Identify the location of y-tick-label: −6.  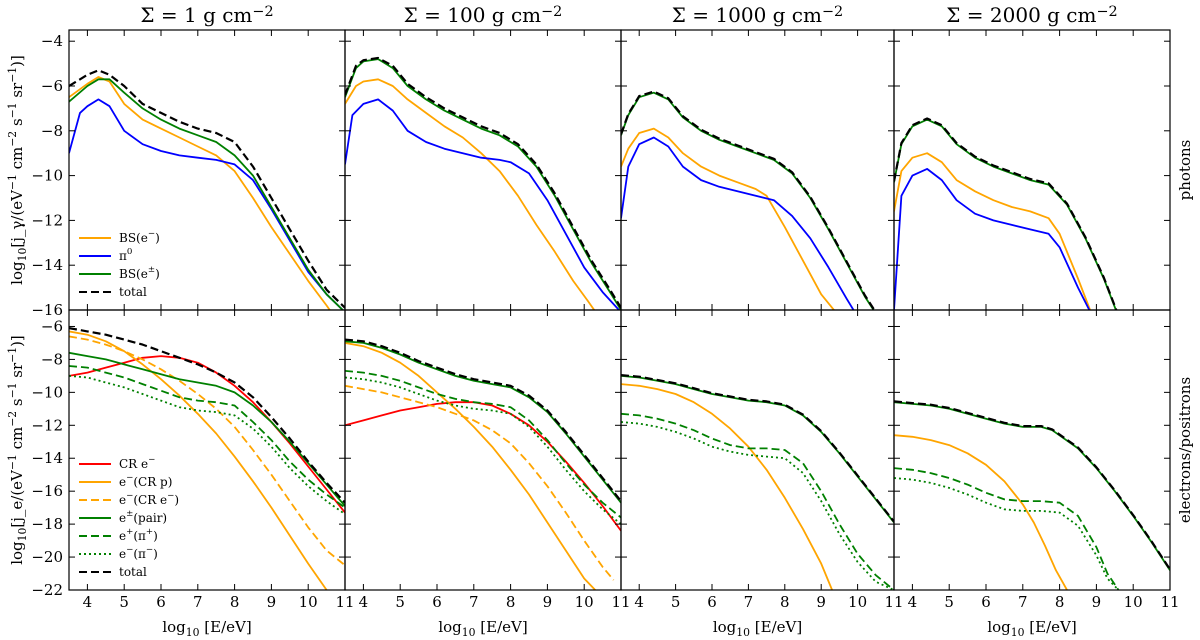
(52, 86).